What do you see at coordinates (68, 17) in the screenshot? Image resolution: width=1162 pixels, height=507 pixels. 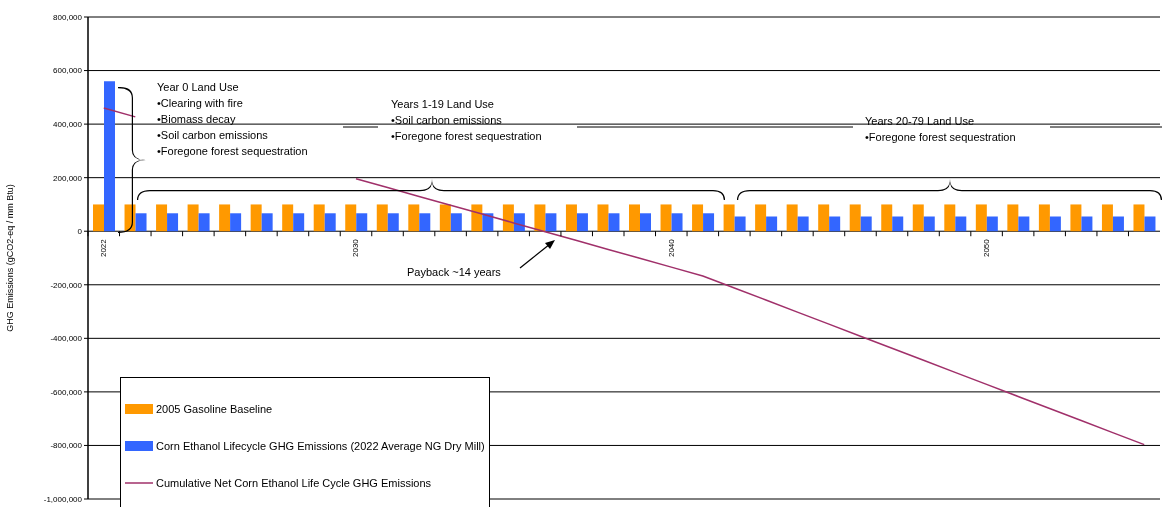 I see `y-tick-label: 800,000` at bounding box center [68, 17].